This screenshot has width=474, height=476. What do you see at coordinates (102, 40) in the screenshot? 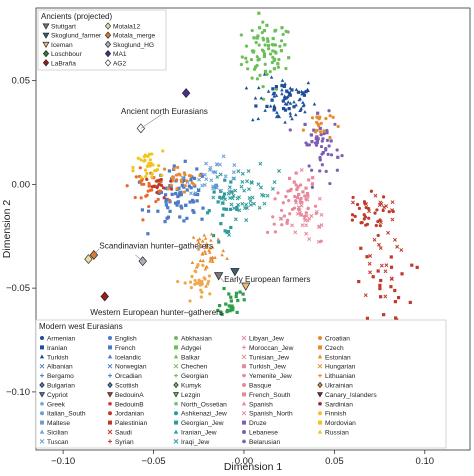
I see `legend-ancients-box` at bounding box center [102, 40].